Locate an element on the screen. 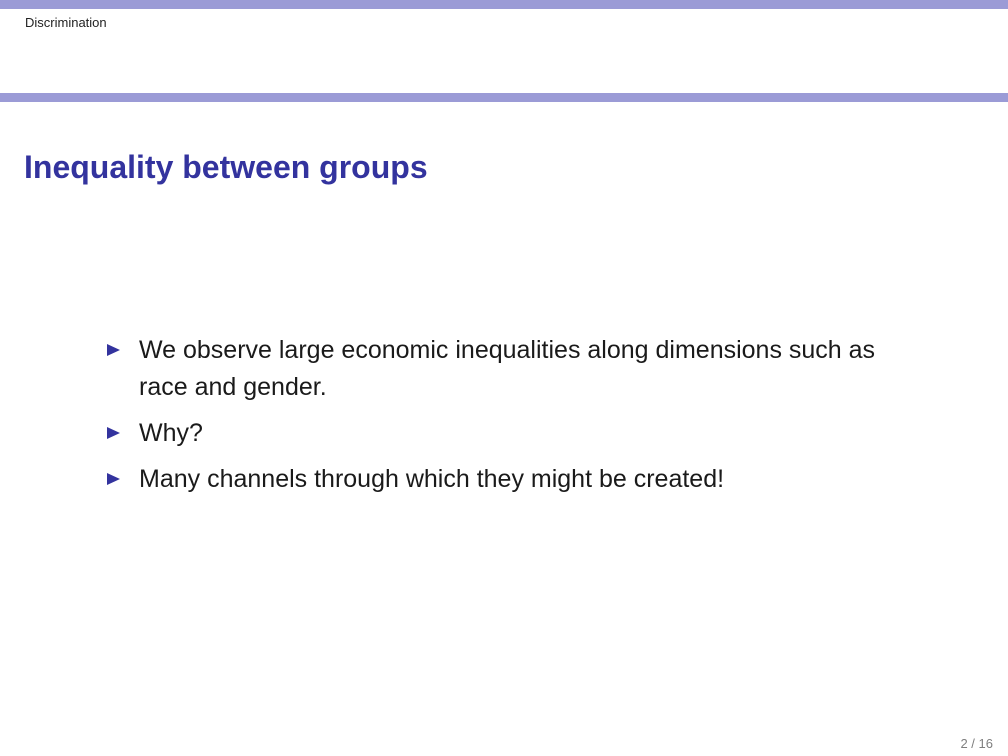 The width and height of the screenshot is (1008, 756). section-label: Discrimination is located at coordinates (66, 22).